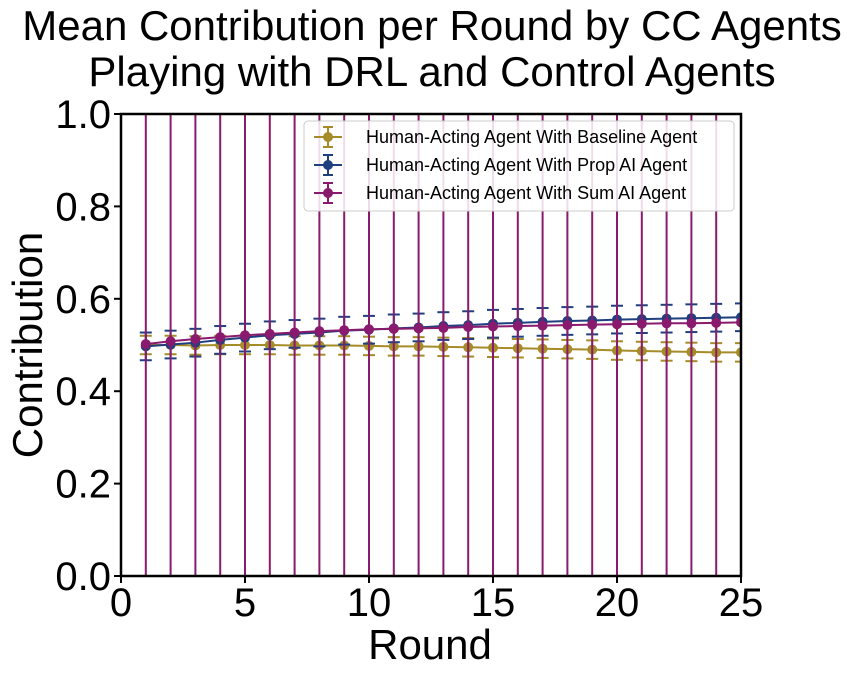 This screenshot has height=676, width=847. What do you see at coordinates (83, 485) in the screenshot?
I see `y-tick-label: 0.2` at bounding box center [83, 485].